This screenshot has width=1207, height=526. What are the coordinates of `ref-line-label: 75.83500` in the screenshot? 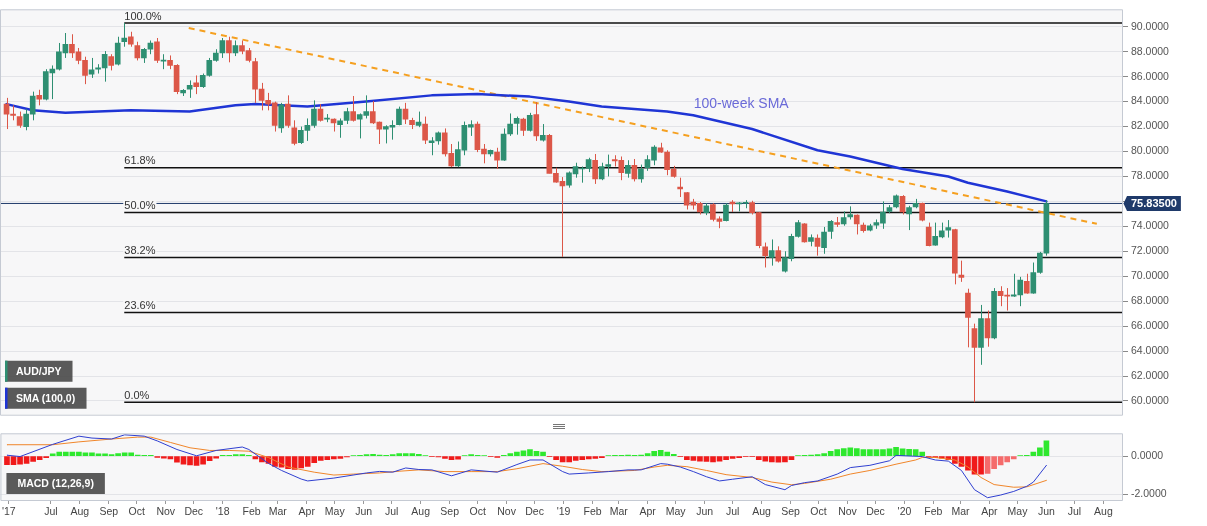 It's located at (1154, 202).